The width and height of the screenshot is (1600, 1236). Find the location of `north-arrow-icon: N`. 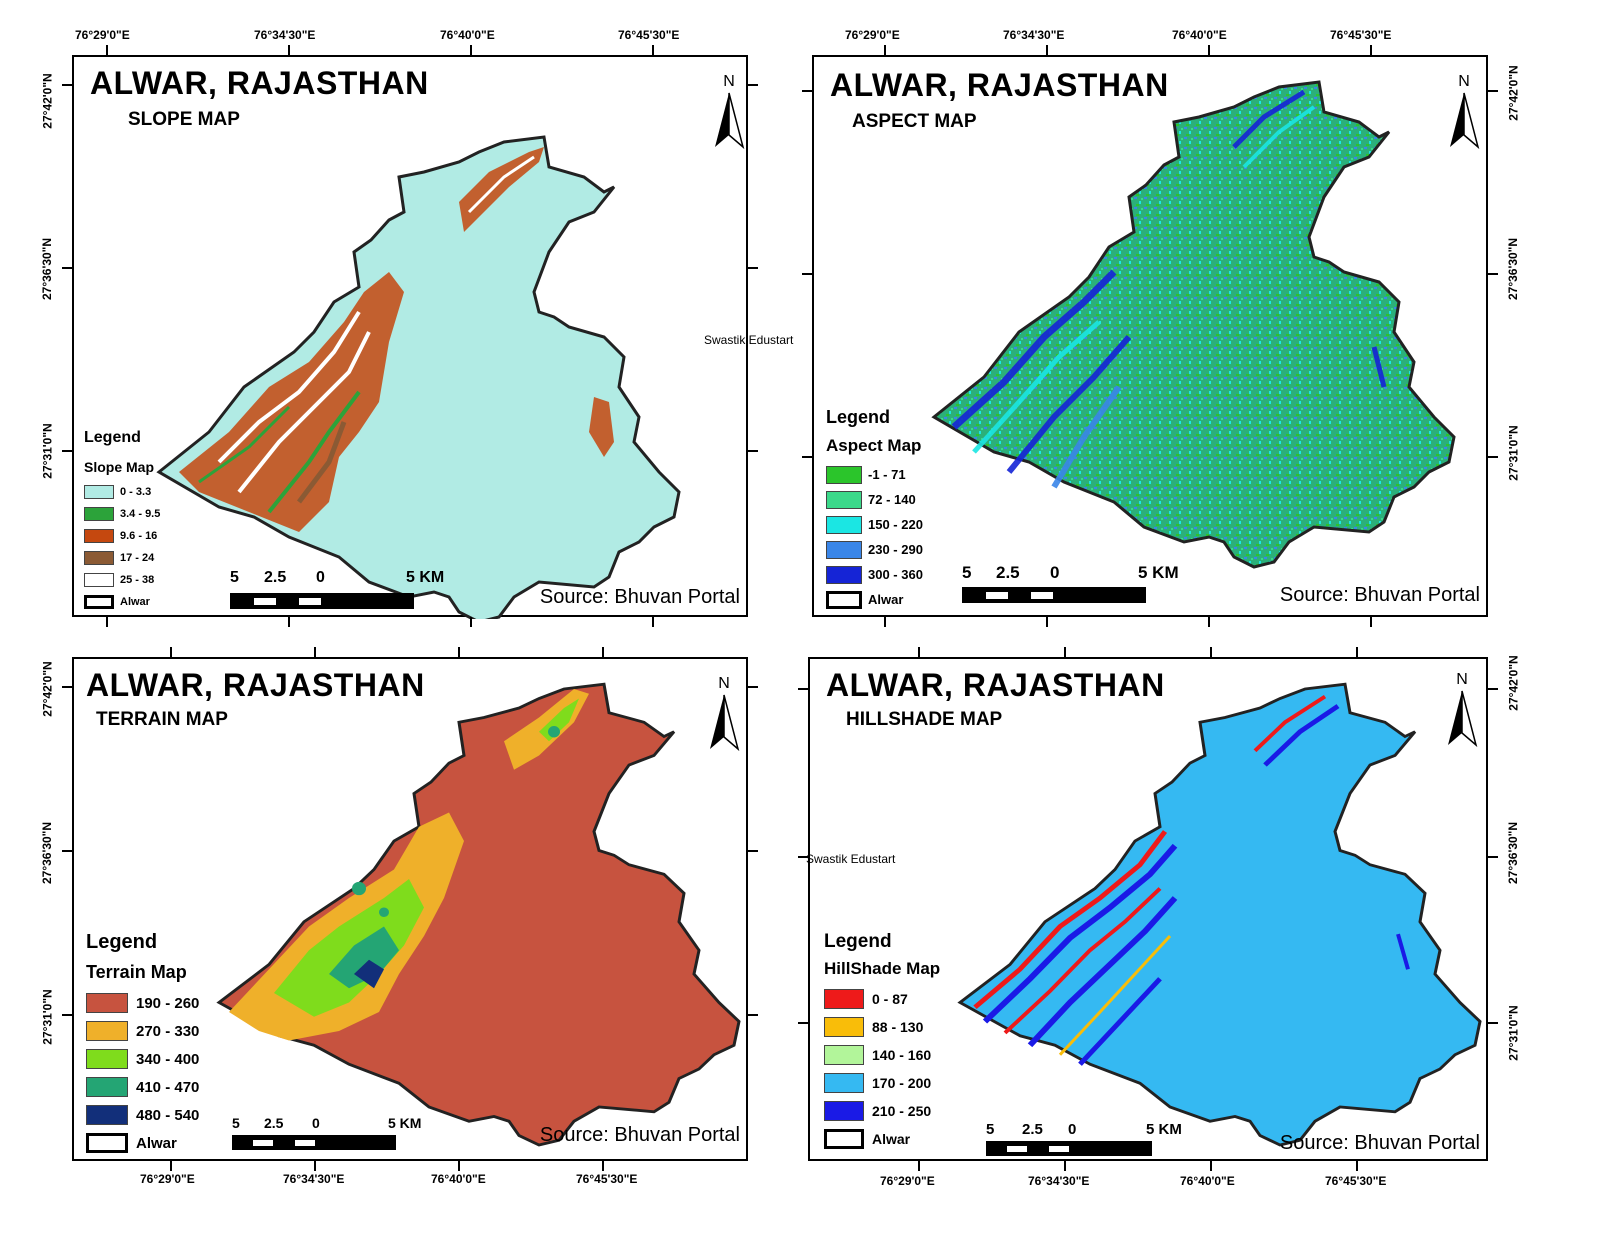

north-arrow-icon: N is located at coordinates (1462, 711).